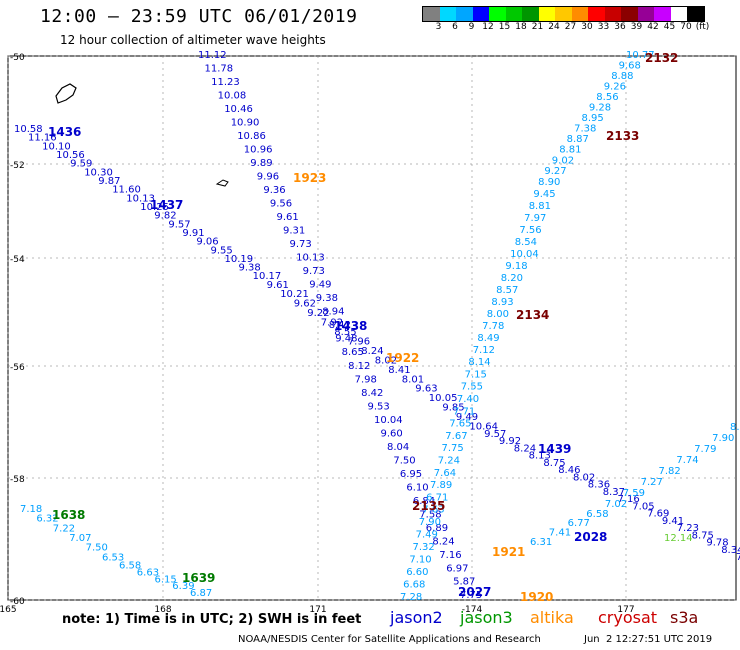  What do you see at coordinates (166, 205) in the screenshot?
I see `pass-number-label: 1437` at bounding box center [166, 205].